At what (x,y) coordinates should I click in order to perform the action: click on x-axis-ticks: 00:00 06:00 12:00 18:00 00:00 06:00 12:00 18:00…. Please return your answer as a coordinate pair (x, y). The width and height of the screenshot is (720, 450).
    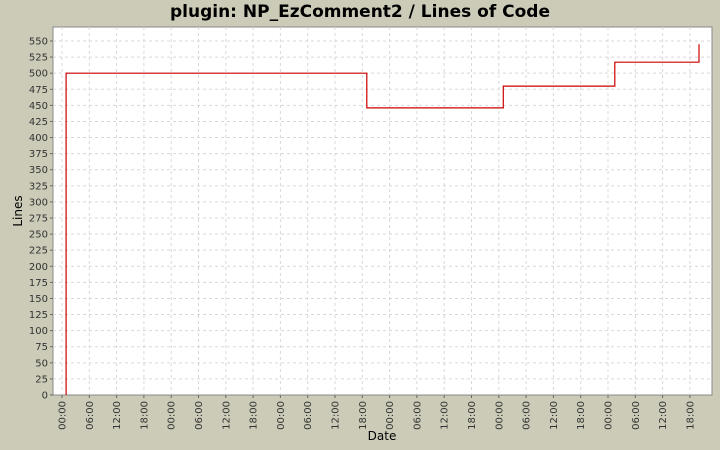
    Looking at the image, I should click on (377, 412).